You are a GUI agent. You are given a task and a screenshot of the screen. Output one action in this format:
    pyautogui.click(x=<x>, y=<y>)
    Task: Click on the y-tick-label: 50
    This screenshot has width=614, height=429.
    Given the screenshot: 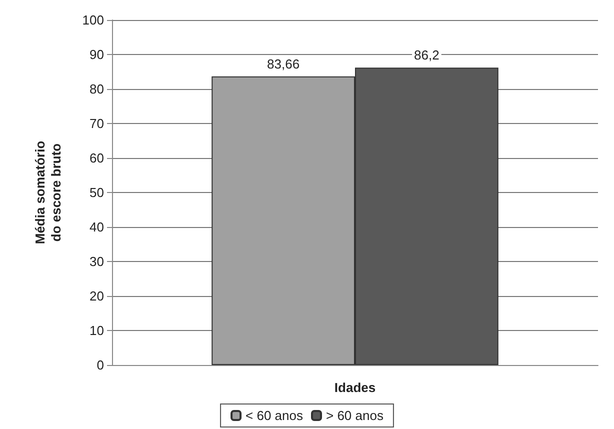 What is the action you would take?
    pyautogui.click(x=97, y=192)
    